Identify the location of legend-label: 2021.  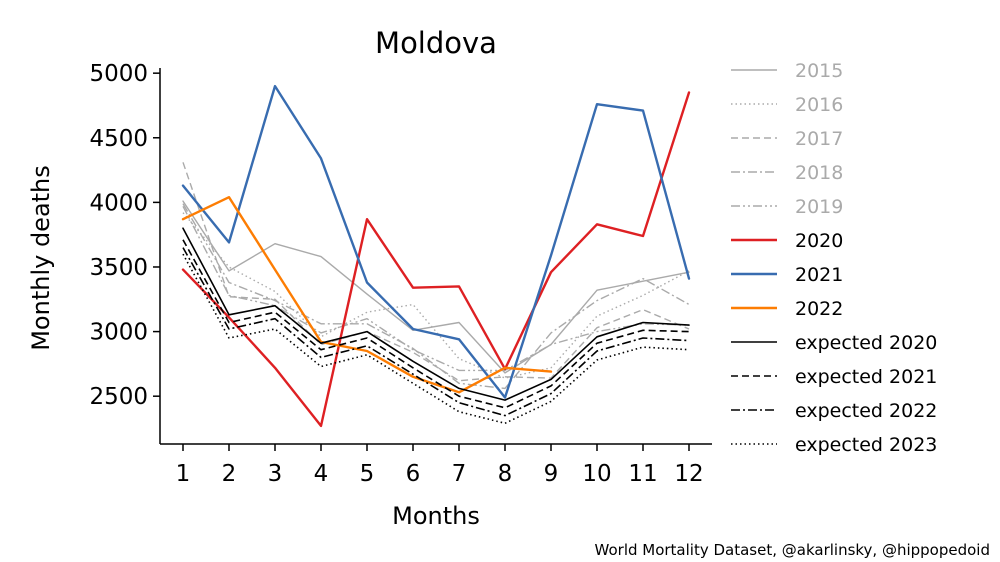
(819, 275).